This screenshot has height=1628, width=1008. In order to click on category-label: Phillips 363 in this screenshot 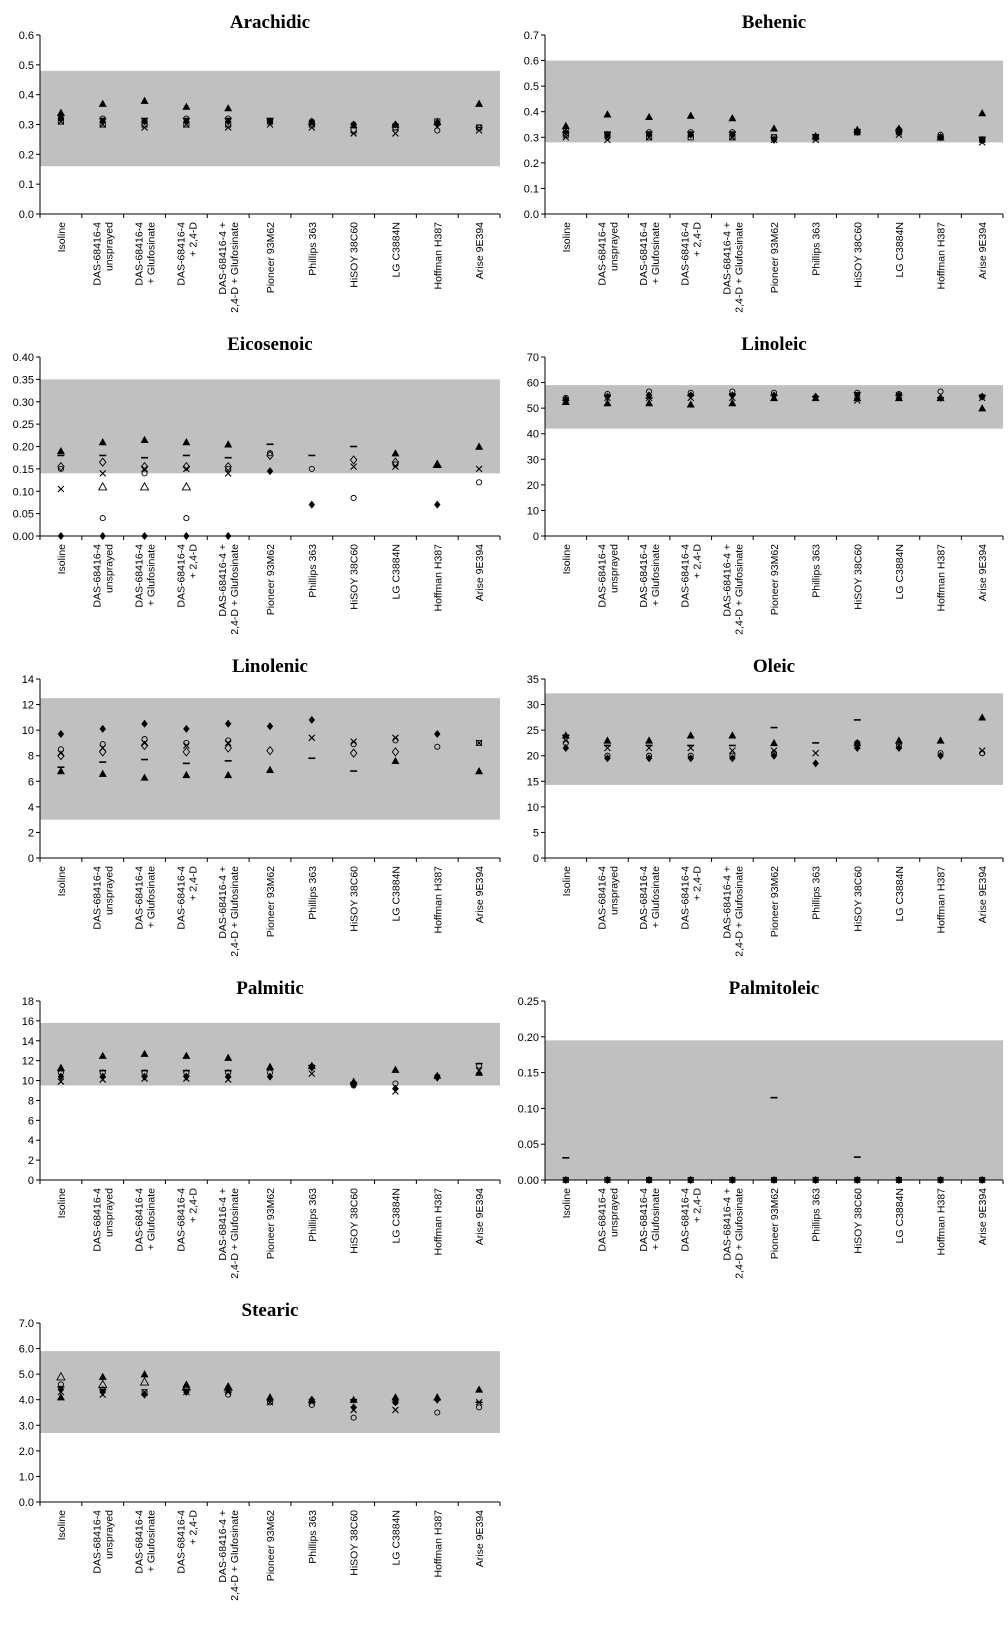, I will do `click(817, 249)`.